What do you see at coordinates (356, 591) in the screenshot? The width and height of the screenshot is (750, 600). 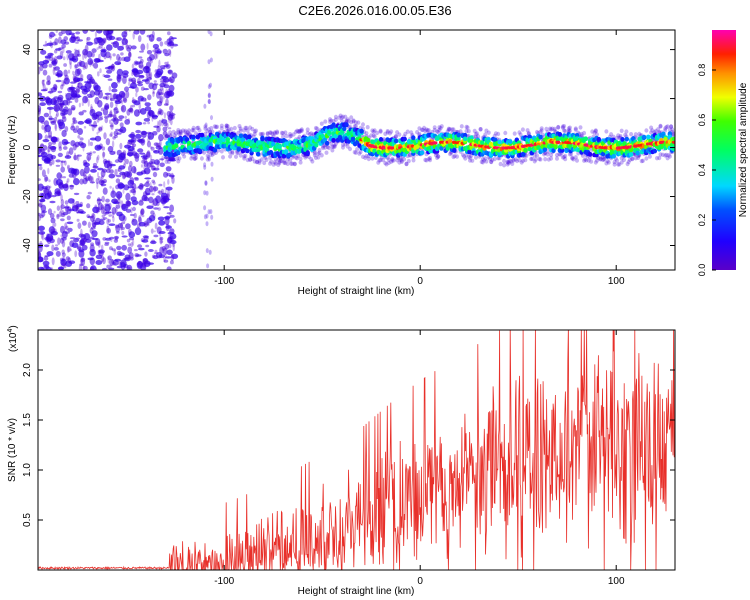 I see `snr-x-axis-label: Height of straight line (km)` at bounding box center [356, 591].